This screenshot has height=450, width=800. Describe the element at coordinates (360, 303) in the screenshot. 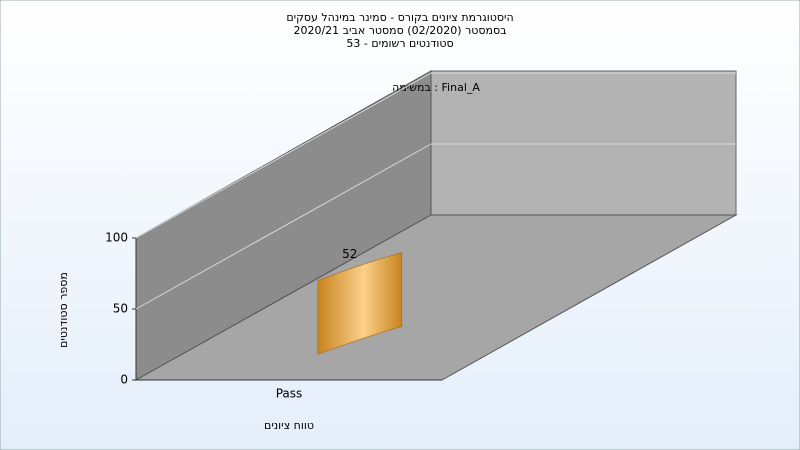

I see `bar` at that location.